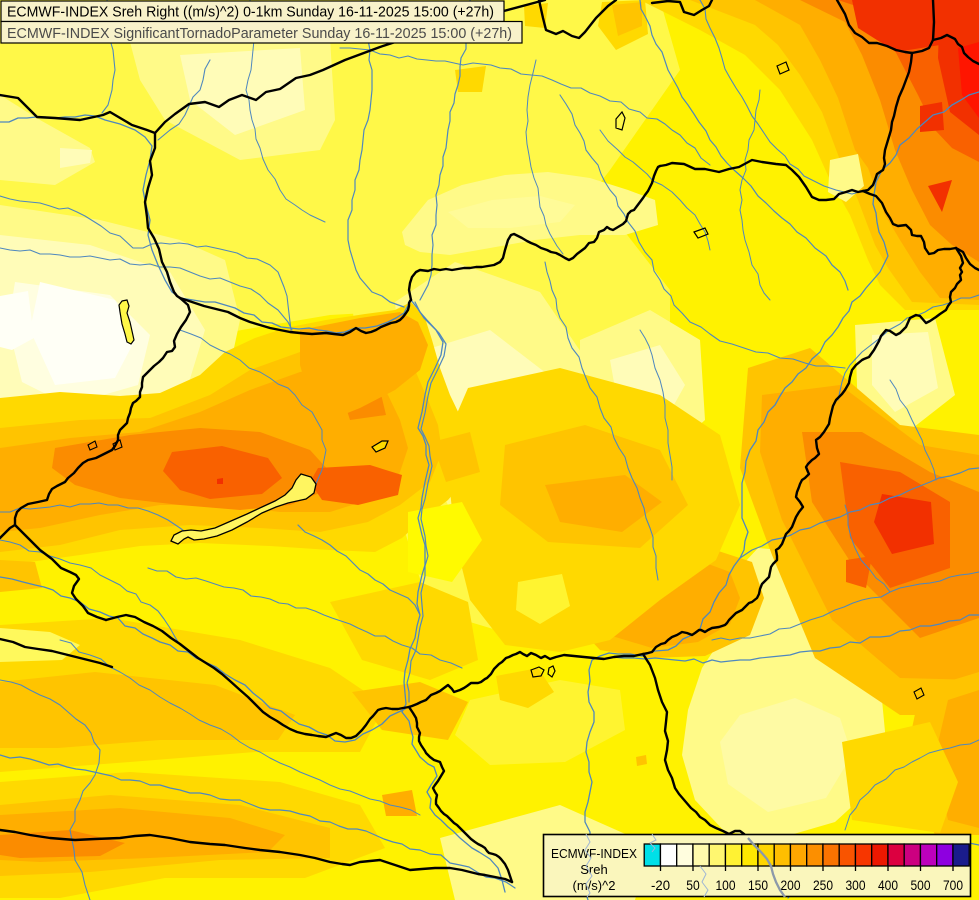 The height and width of the screenshot is (900, 979). What do you see at coordinates (593, 869) in the screenshot?
I see `svg-text: Sreh` at bounding box center [593, 869].